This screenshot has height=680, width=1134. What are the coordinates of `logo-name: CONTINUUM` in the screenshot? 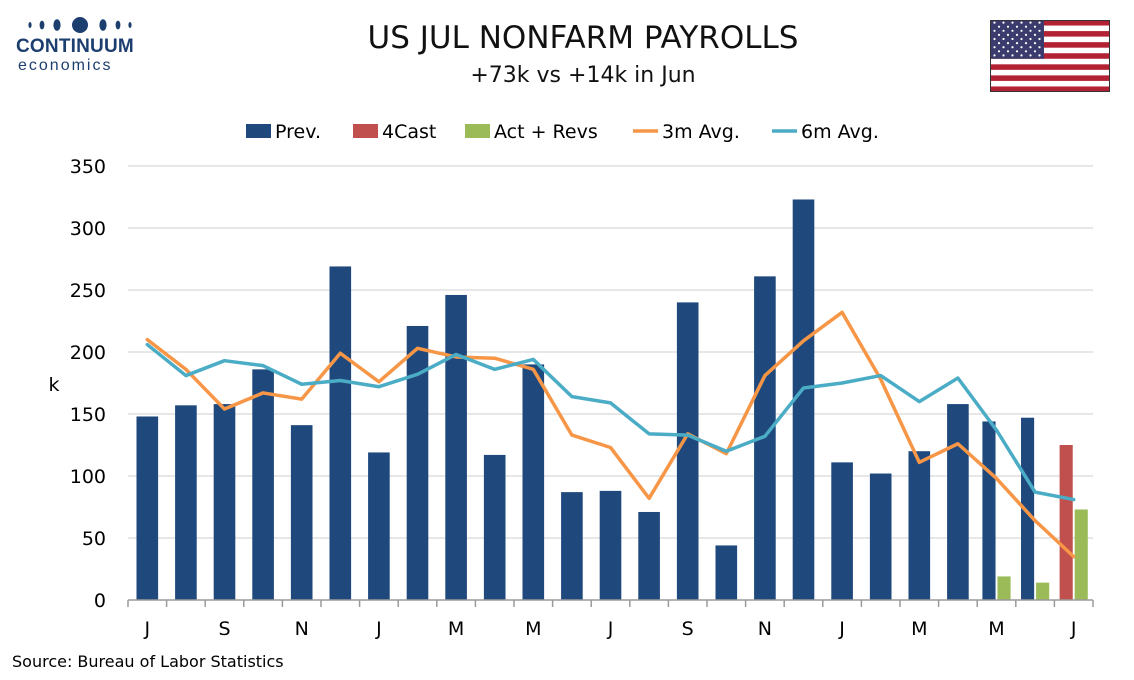 It's located at (75, 46).